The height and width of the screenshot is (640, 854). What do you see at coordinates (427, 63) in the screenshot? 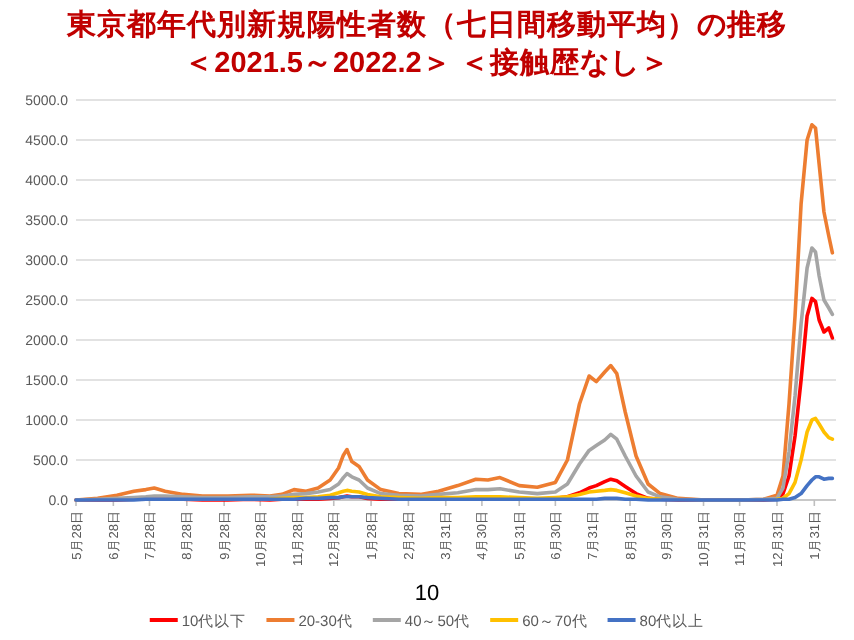
I see `chart-subtitle: ＜2021.5～2022.2＞ ＜接触歴なし＞` at bounding box center [427, 63].